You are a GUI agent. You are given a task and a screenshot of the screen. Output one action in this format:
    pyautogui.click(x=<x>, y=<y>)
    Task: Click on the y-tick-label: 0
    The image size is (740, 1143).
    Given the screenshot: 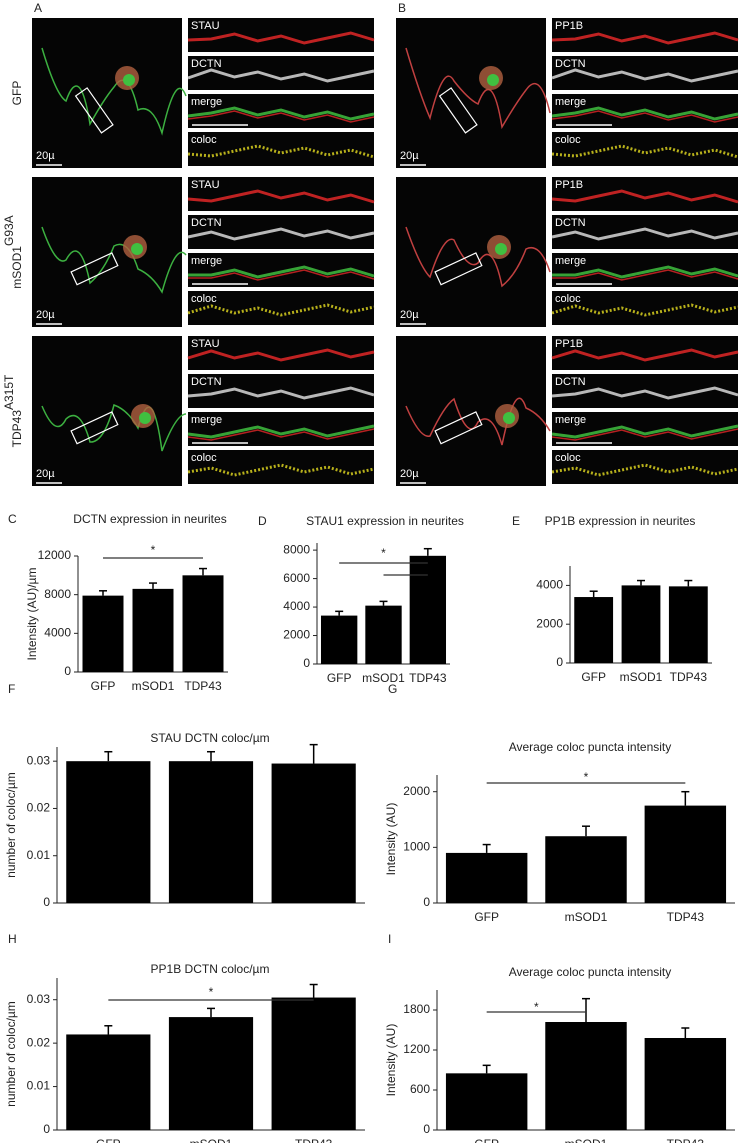 What is the action you would take?
    pyautogui.click(x=306, y=663)
    